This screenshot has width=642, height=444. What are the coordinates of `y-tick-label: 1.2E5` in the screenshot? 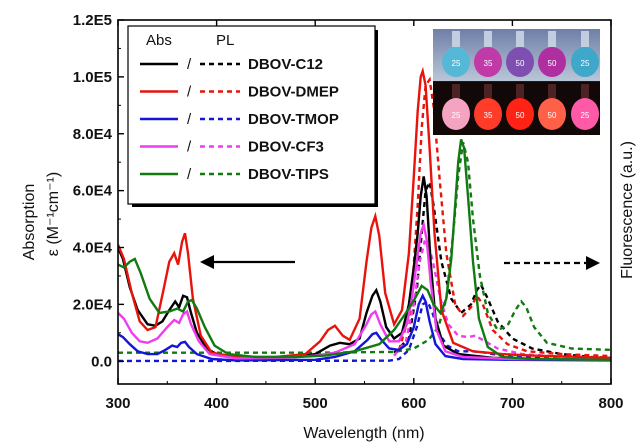 It's located at (92, 20).